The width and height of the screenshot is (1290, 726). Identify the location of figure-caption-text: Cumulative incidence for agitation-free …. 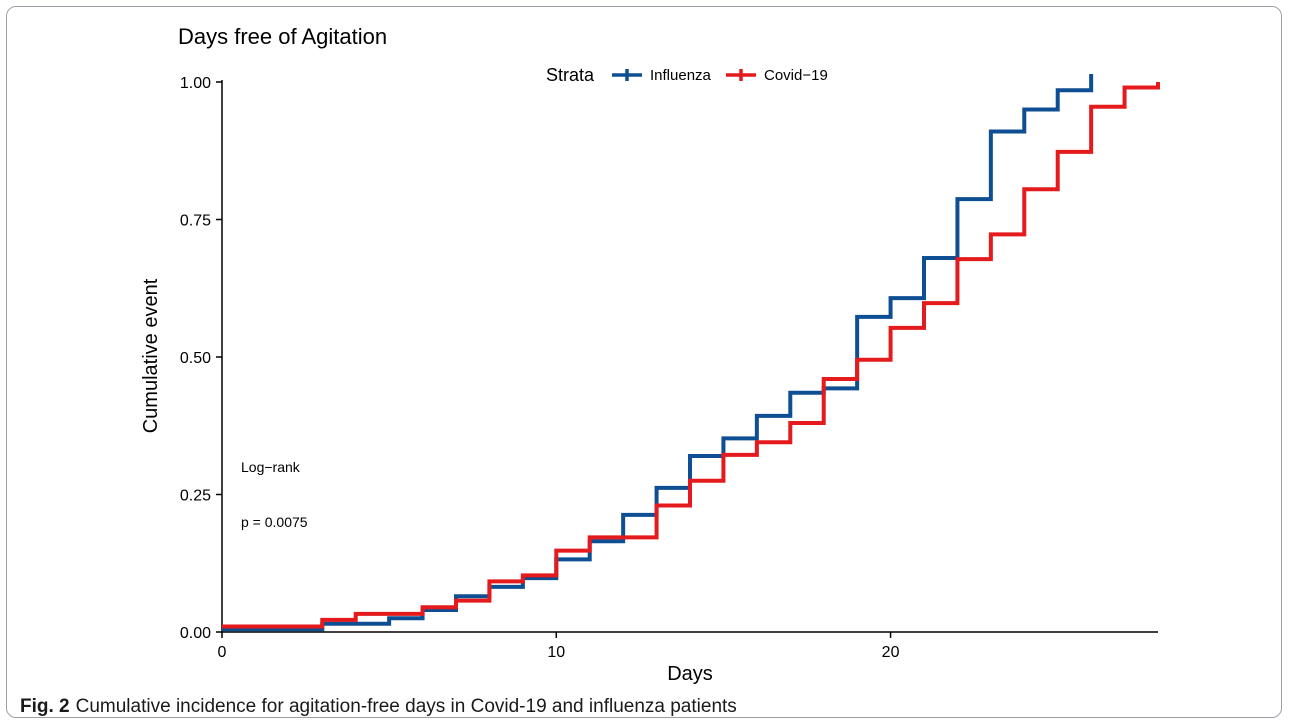
(406, 706).